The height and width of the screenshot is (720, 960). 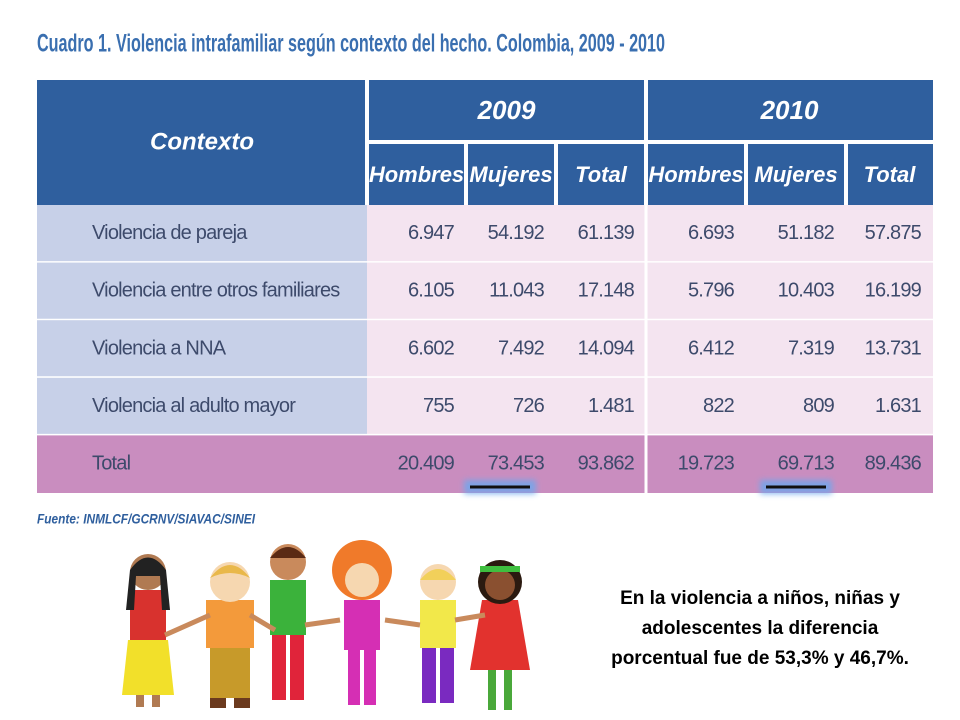 I want to click on cell-value: 89.436, so click(x=893, y=463).